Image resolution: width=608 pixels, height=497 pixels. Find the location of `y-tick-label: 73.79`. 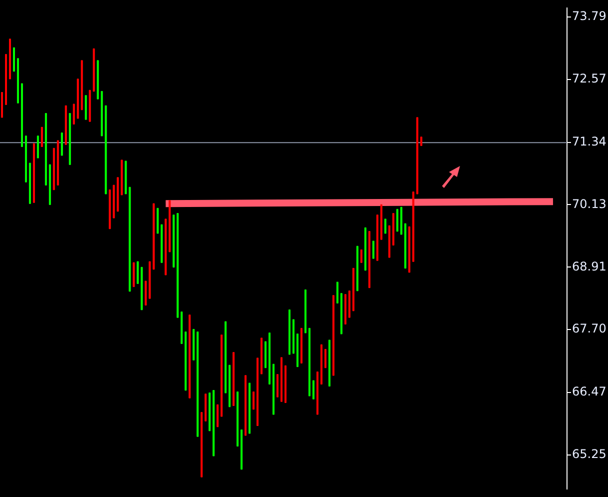

y-tick-label: 73.79 is located at coordinates (589, 16).